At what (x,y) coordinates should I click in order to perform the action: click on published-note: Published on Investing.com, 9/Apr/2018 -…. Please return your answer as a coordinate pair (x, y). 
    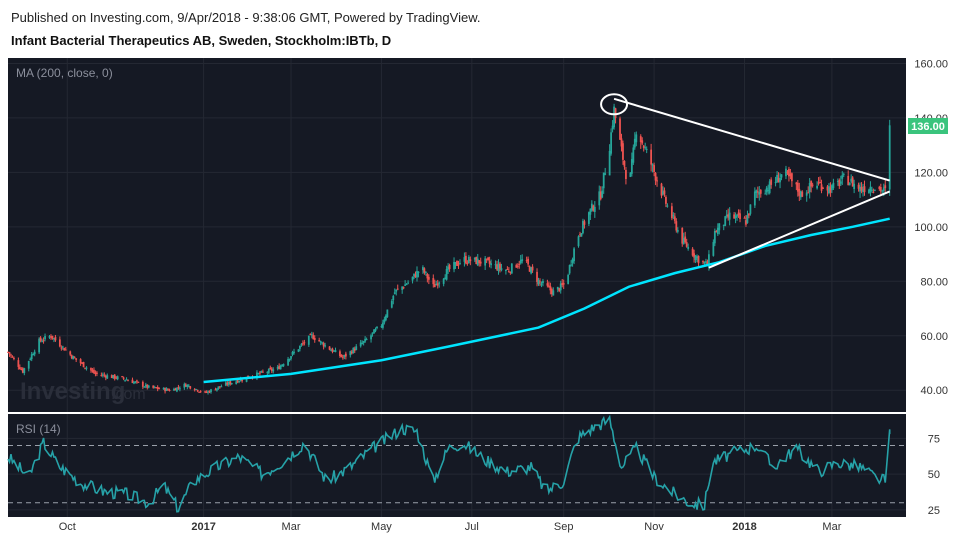
    Looking at the image, I should click on (246, 17).